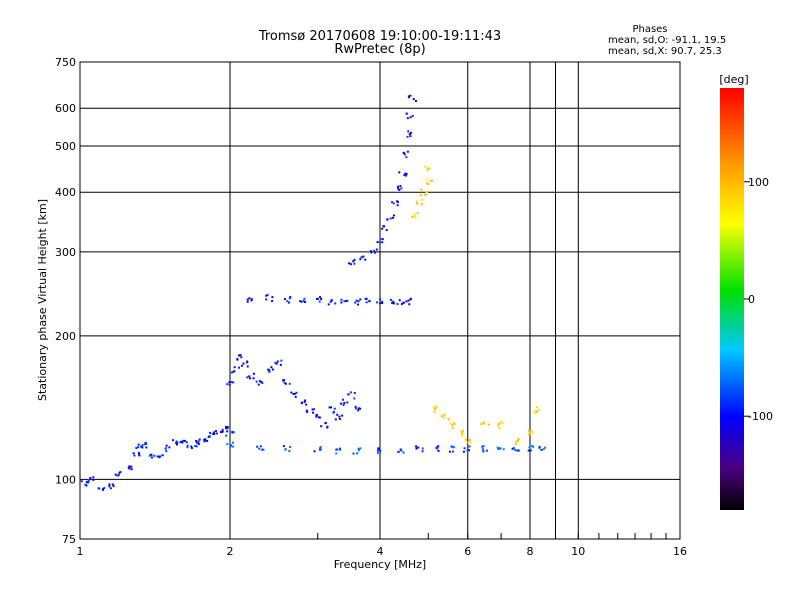 Image resolution: width=800 pixels, height=600 pixels. I want to click on x-tick-label: 10, so click(578, 551).